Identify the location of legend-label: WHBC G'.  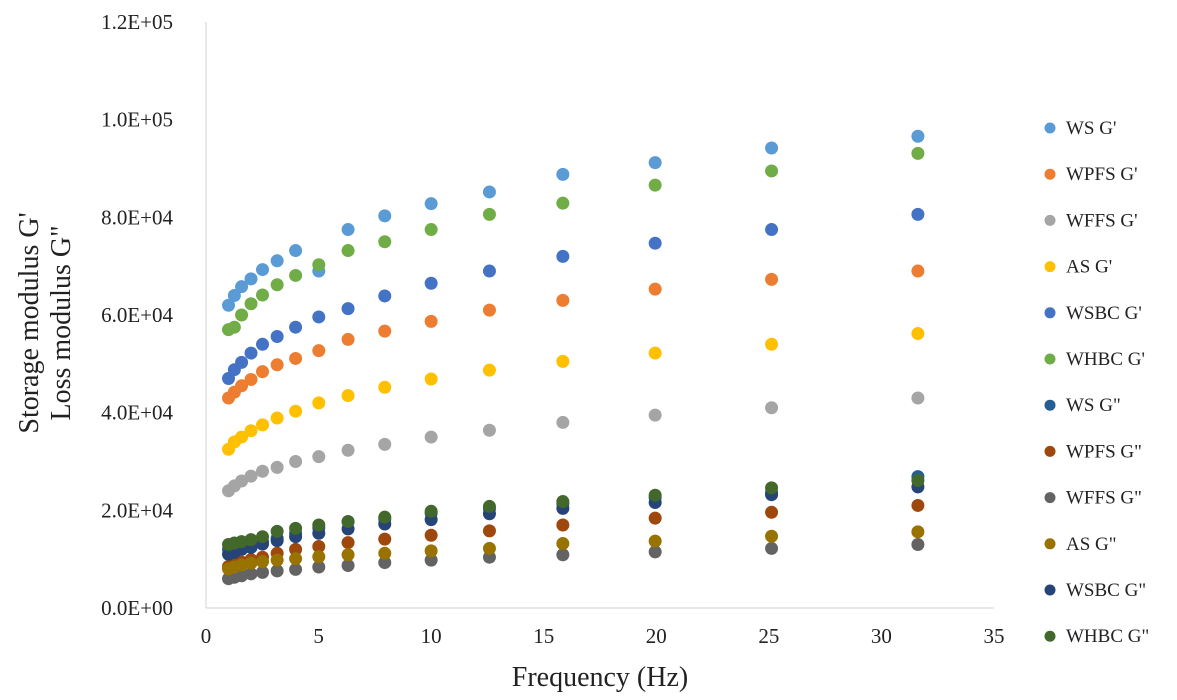
(1105, 359).